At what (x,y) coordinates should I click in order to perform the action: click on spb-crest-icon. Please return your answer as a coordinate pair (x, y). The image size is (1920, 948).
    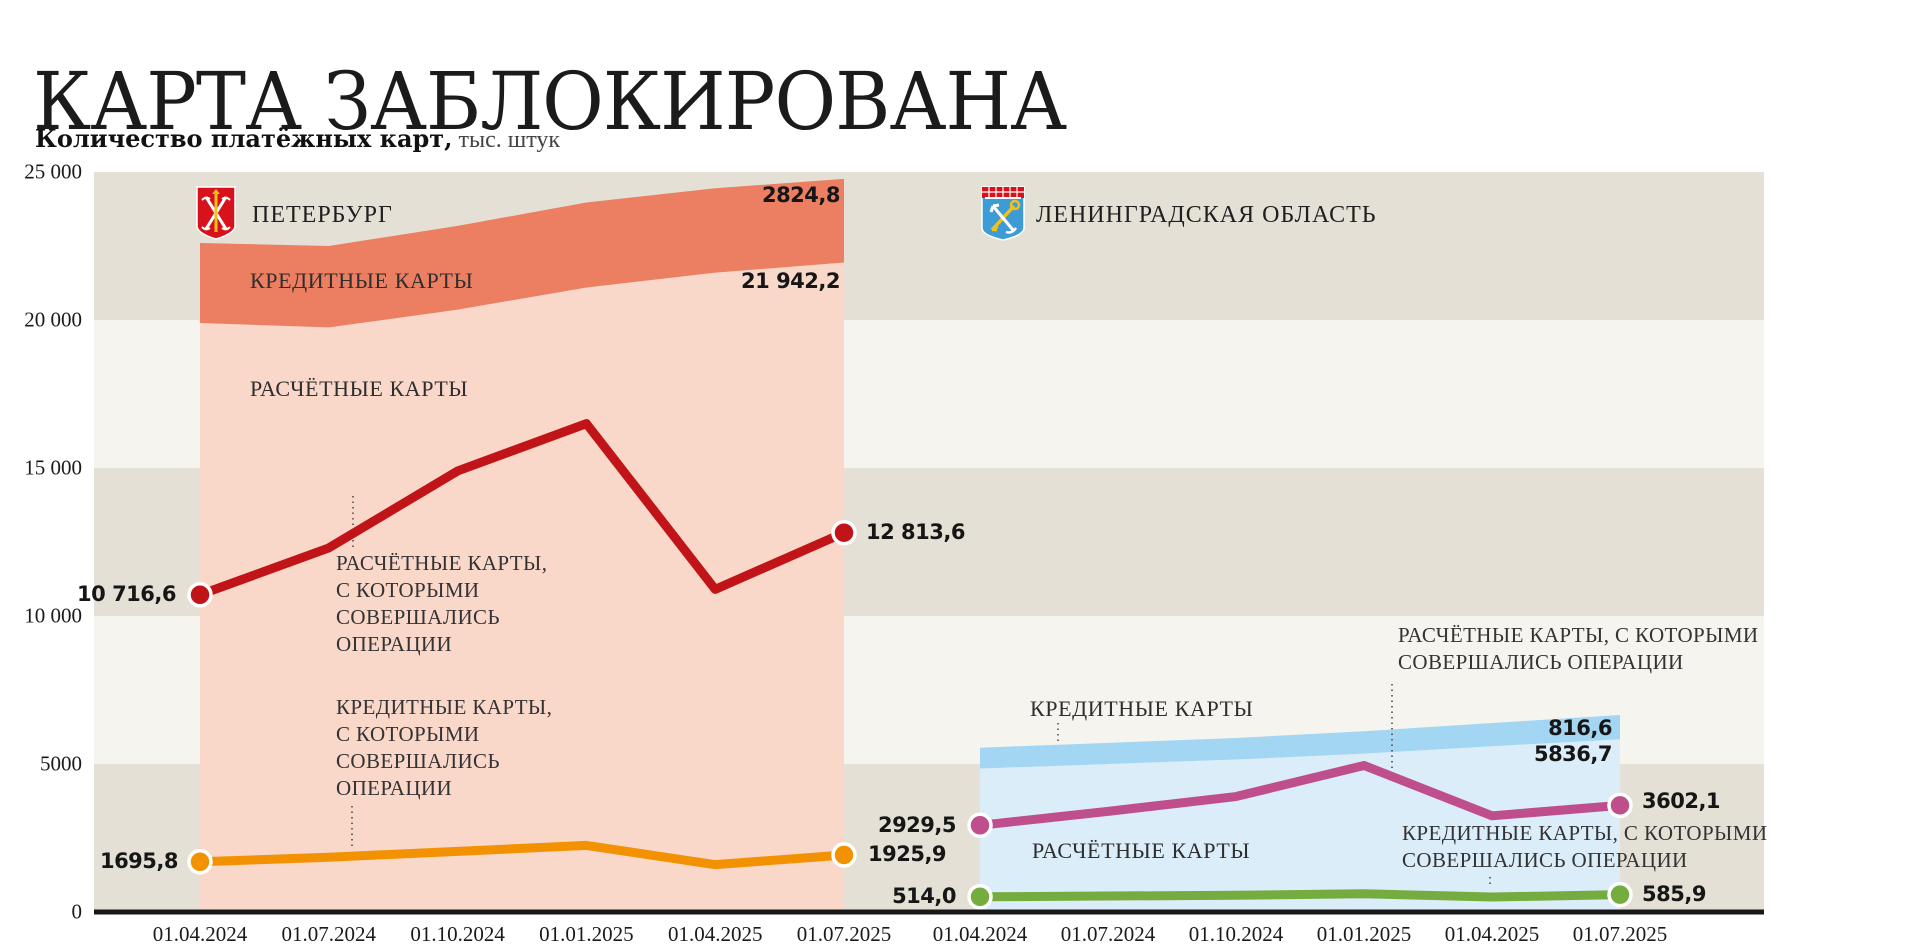
    Looking at the image, I should click on (216, 213).